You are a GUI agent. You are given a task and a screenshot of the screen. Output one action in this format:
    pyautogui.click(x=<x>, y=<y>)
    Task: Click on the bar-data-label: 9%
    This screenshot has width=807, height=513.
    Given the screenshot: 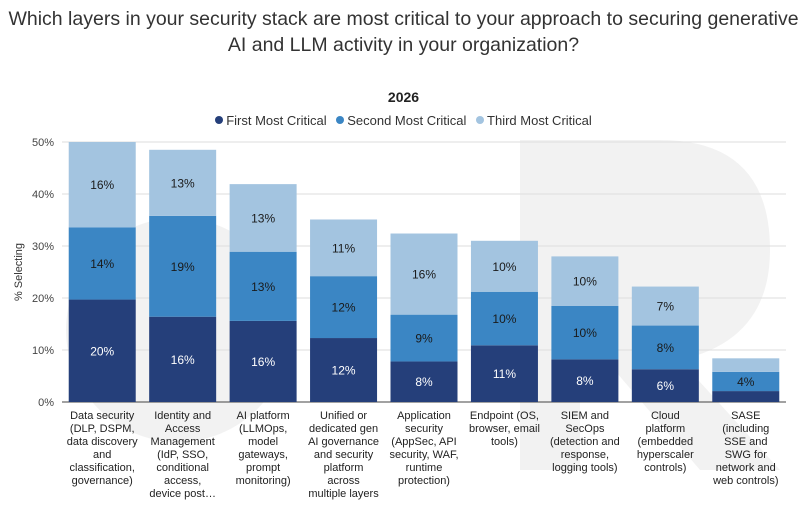 What is the action you would take?
    pyautogui.click(x=424, y=339)
    